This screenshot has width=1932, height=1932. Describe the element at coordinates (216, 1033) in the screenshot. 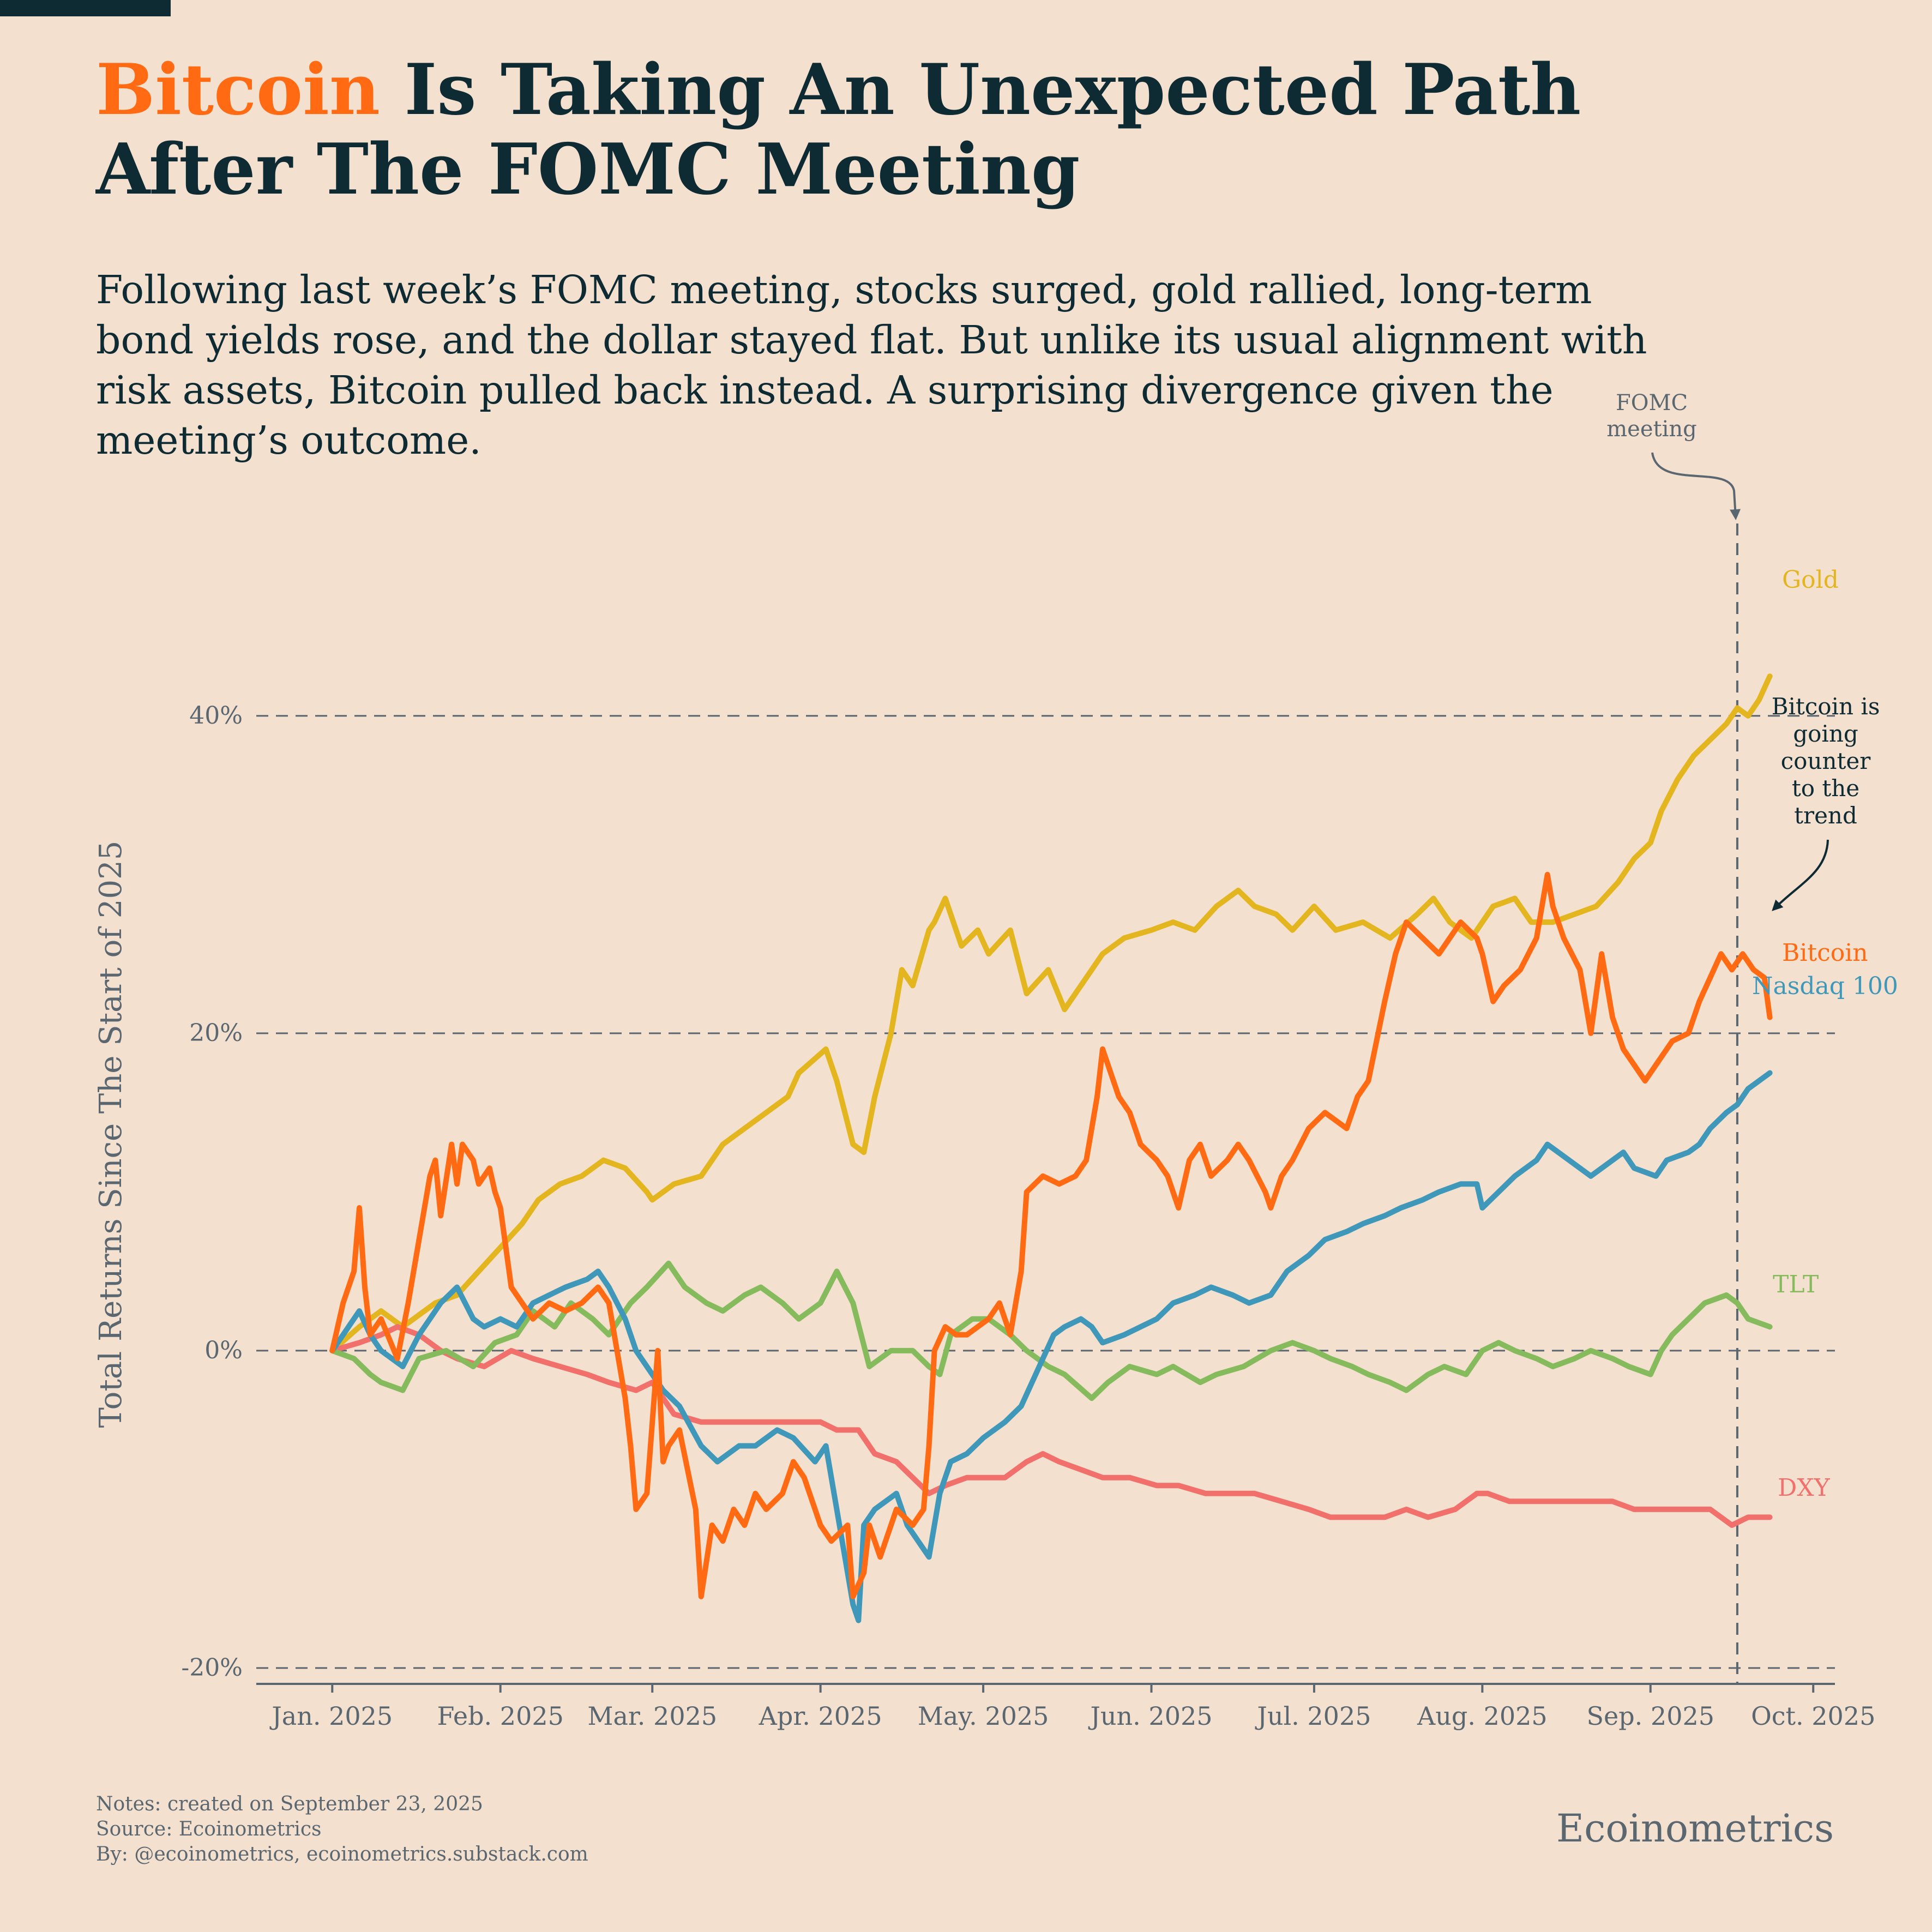

I see `y-tick-label: 20%` at that location.